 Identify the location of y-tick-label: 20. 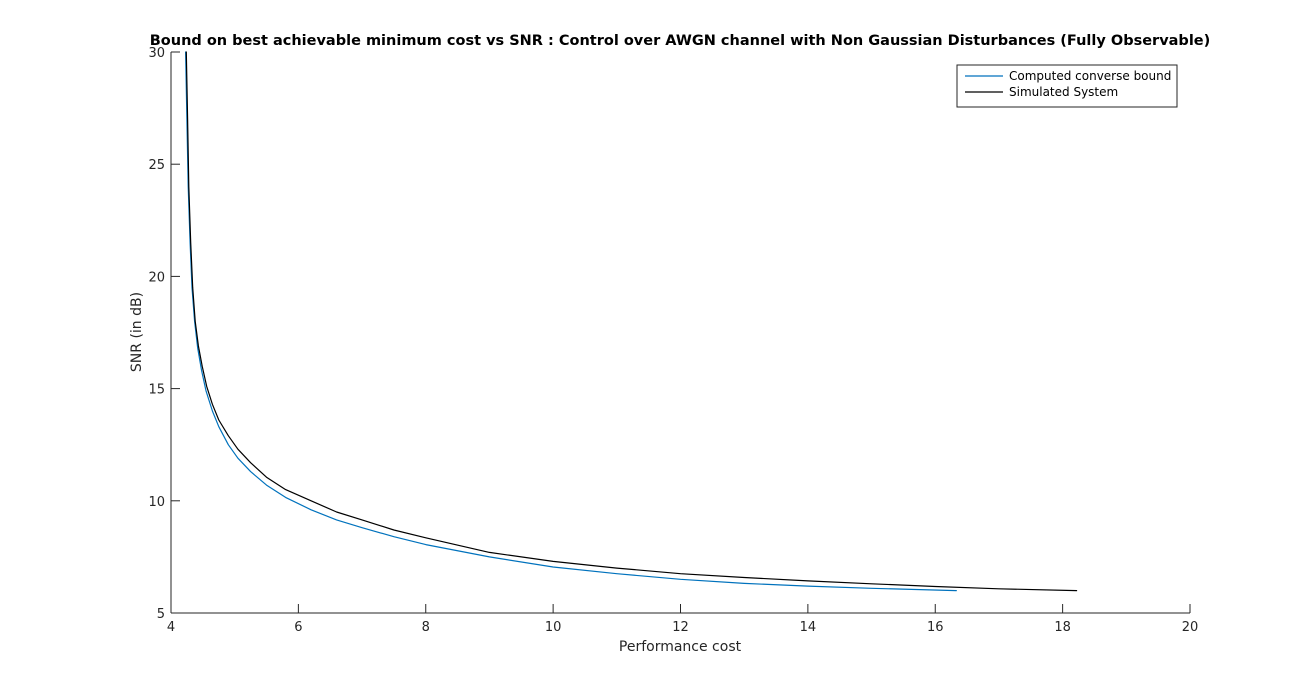
(156, 277).